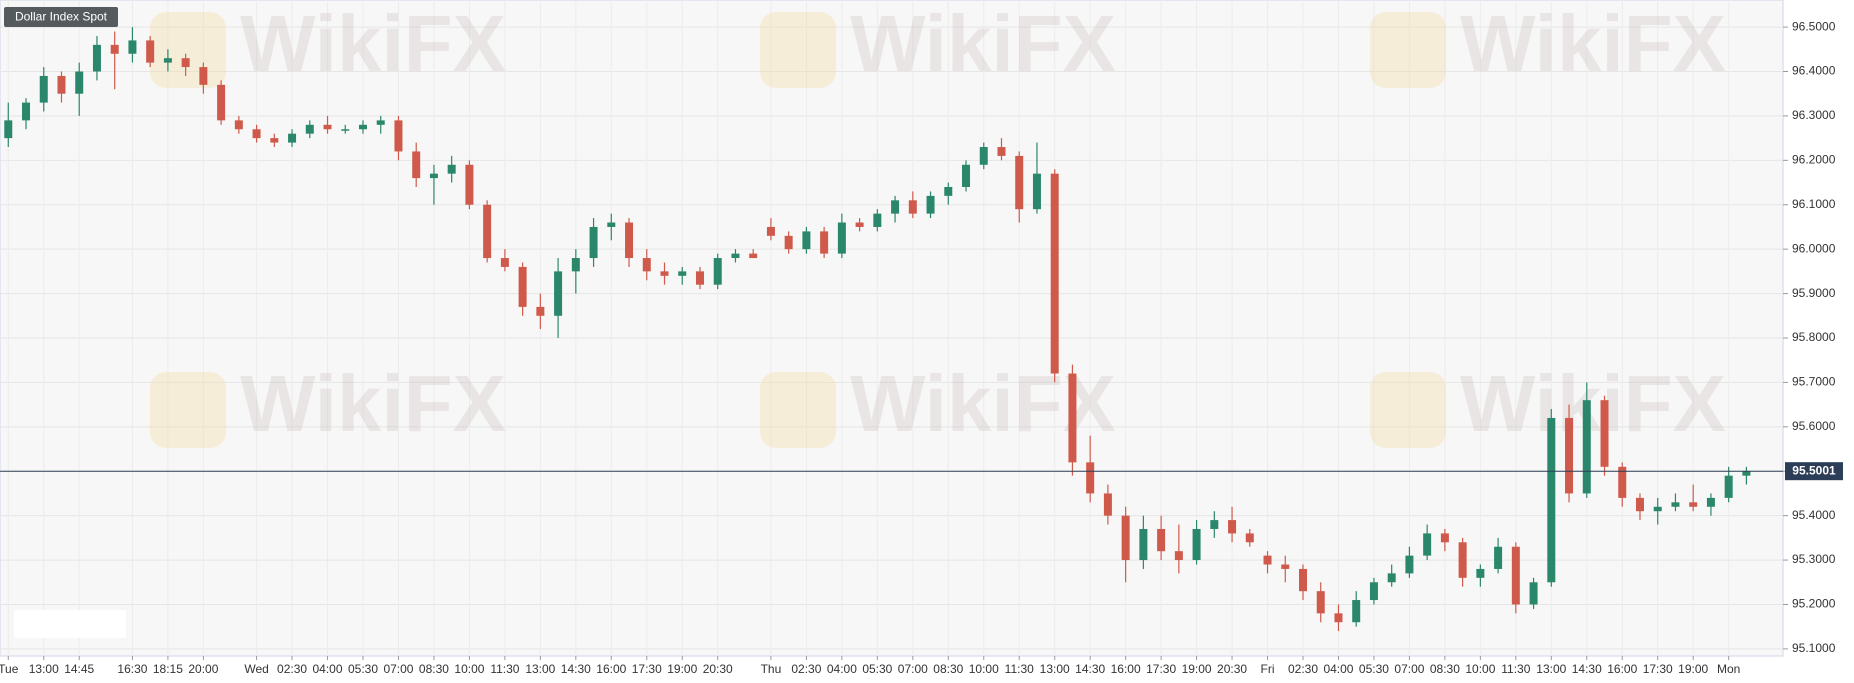  What do you see at coordinates (79, 669) in the screenshot?
I see `x-tick-label: 14:45` at bounding box center [79, 669].